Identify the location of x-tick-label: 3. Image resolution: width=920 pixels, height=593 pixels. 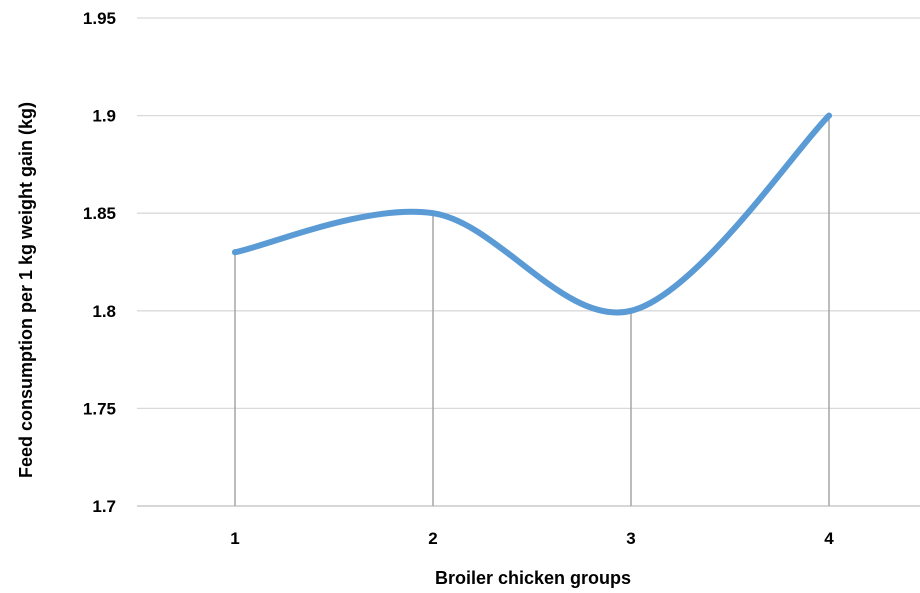
(630, 538).